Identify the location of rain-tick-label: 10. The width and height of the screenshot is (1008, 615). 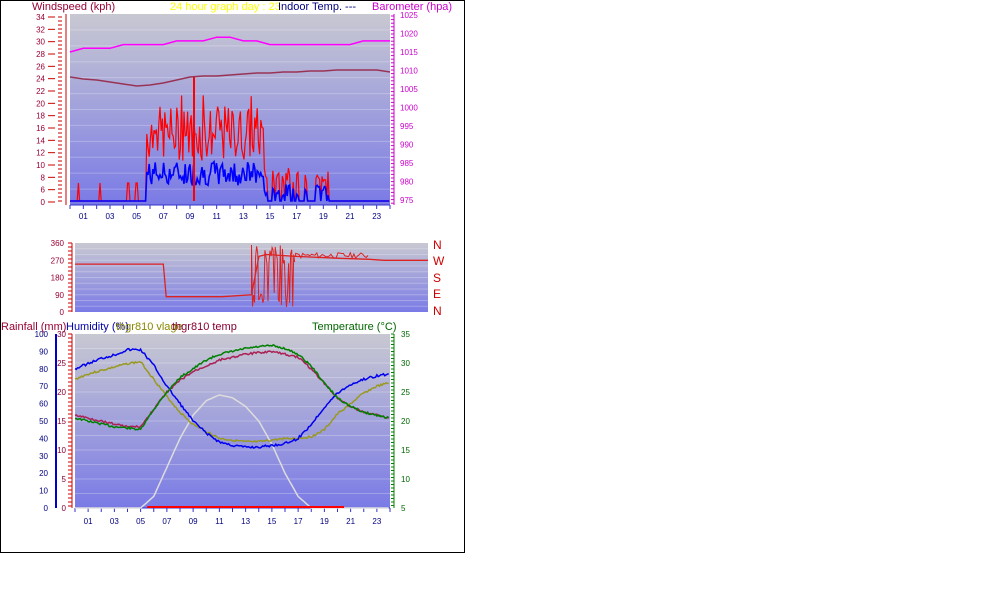
(61, 450).